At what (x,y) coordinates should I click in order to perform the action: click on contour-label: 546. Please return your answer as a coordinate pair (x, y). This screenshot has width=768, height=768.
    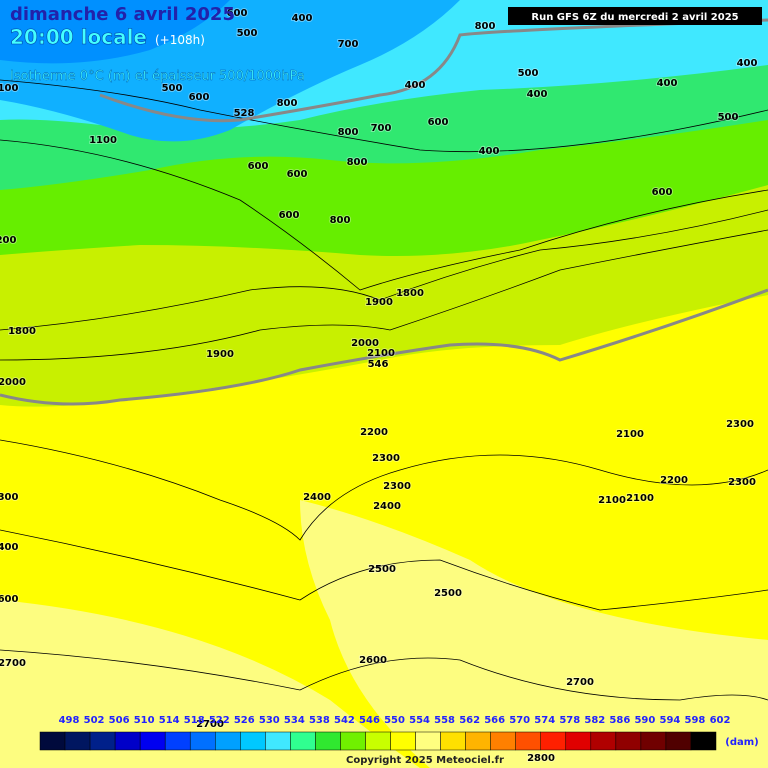
    Looking at the image, I should click on (378, 364).